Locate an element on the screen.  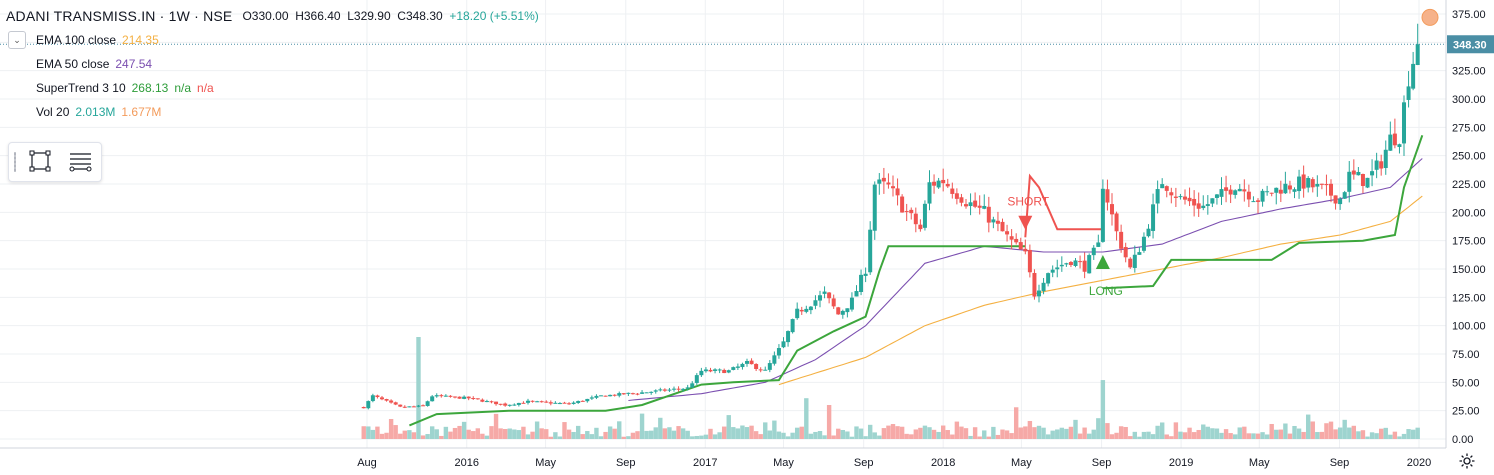
rectangle-select-button is located at coordinates (40, 161).